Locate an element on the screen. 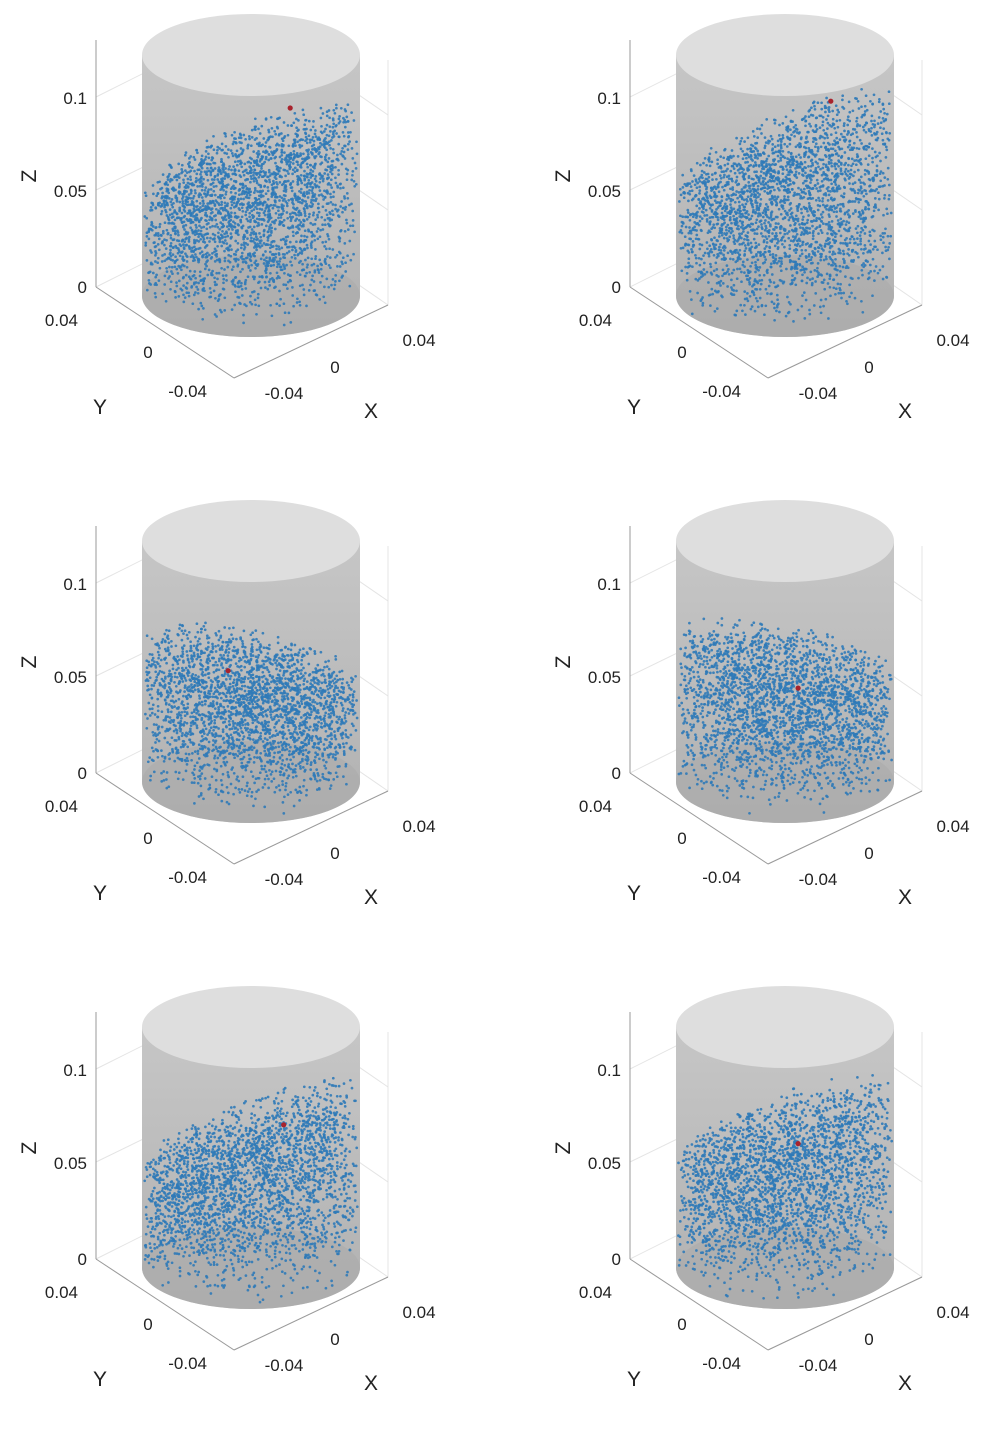 This screenshot has height=1436, width=991. x-tick-label: -0.04 is located at coordinates (284, 393).